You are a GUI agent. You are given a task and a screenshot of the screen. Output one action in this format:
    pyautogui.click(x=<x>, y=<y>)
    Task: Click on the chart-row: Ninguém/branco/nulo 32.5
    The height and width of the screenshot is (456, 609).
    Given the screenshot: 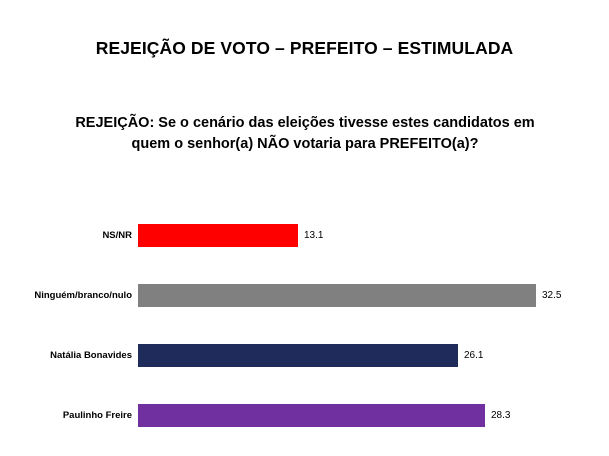 What is the action you would take?
    pyautogui.click(x=304, y=295)
    